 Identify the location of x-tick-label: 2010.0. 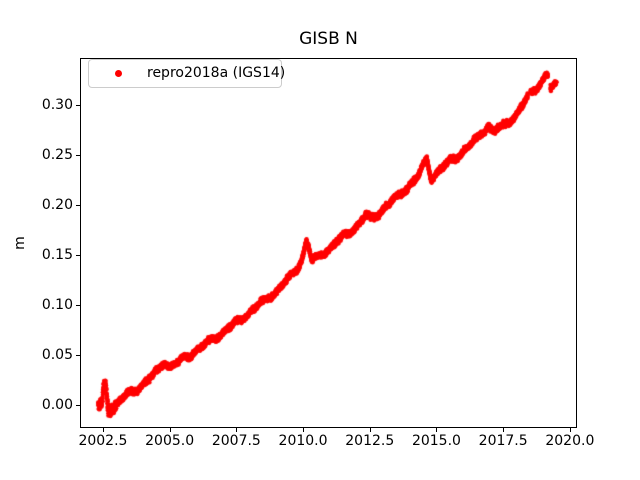
(303, 441).